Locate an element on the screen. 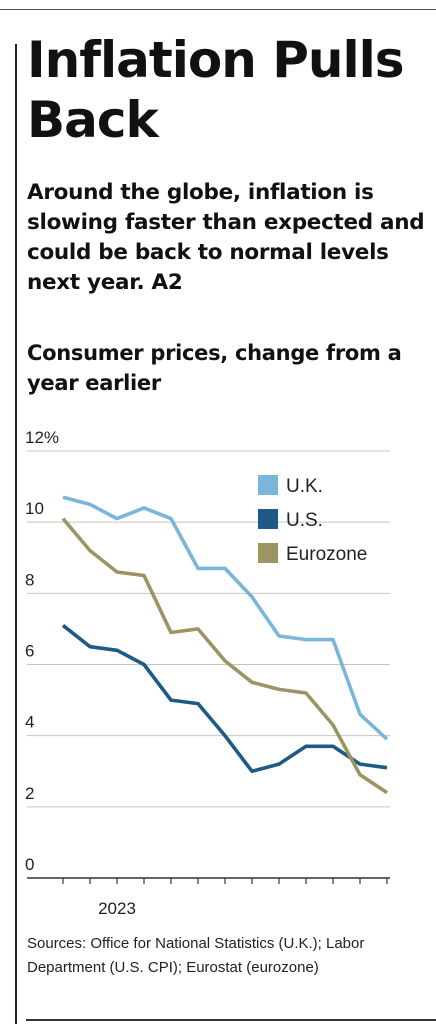  legend: U.K. U.S. Eurozone is located at coordinates (312, 520).